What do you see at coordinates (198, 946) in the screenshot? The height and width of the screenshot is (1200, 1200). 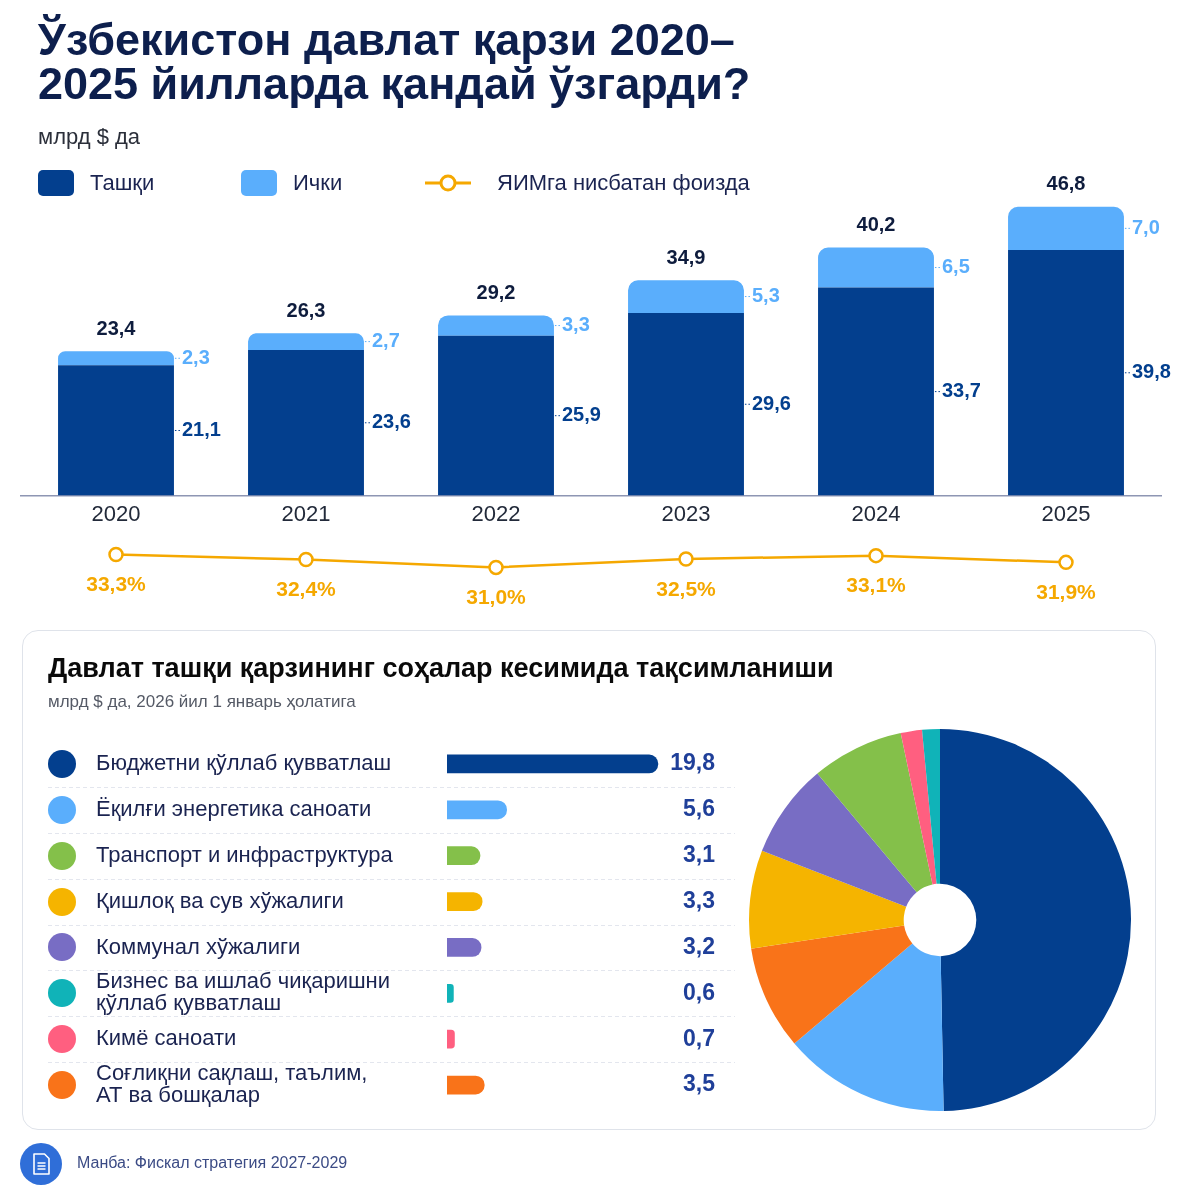 I see `y-tick-label: Коммунал хўжалиги` at bounding box center [198, 946].